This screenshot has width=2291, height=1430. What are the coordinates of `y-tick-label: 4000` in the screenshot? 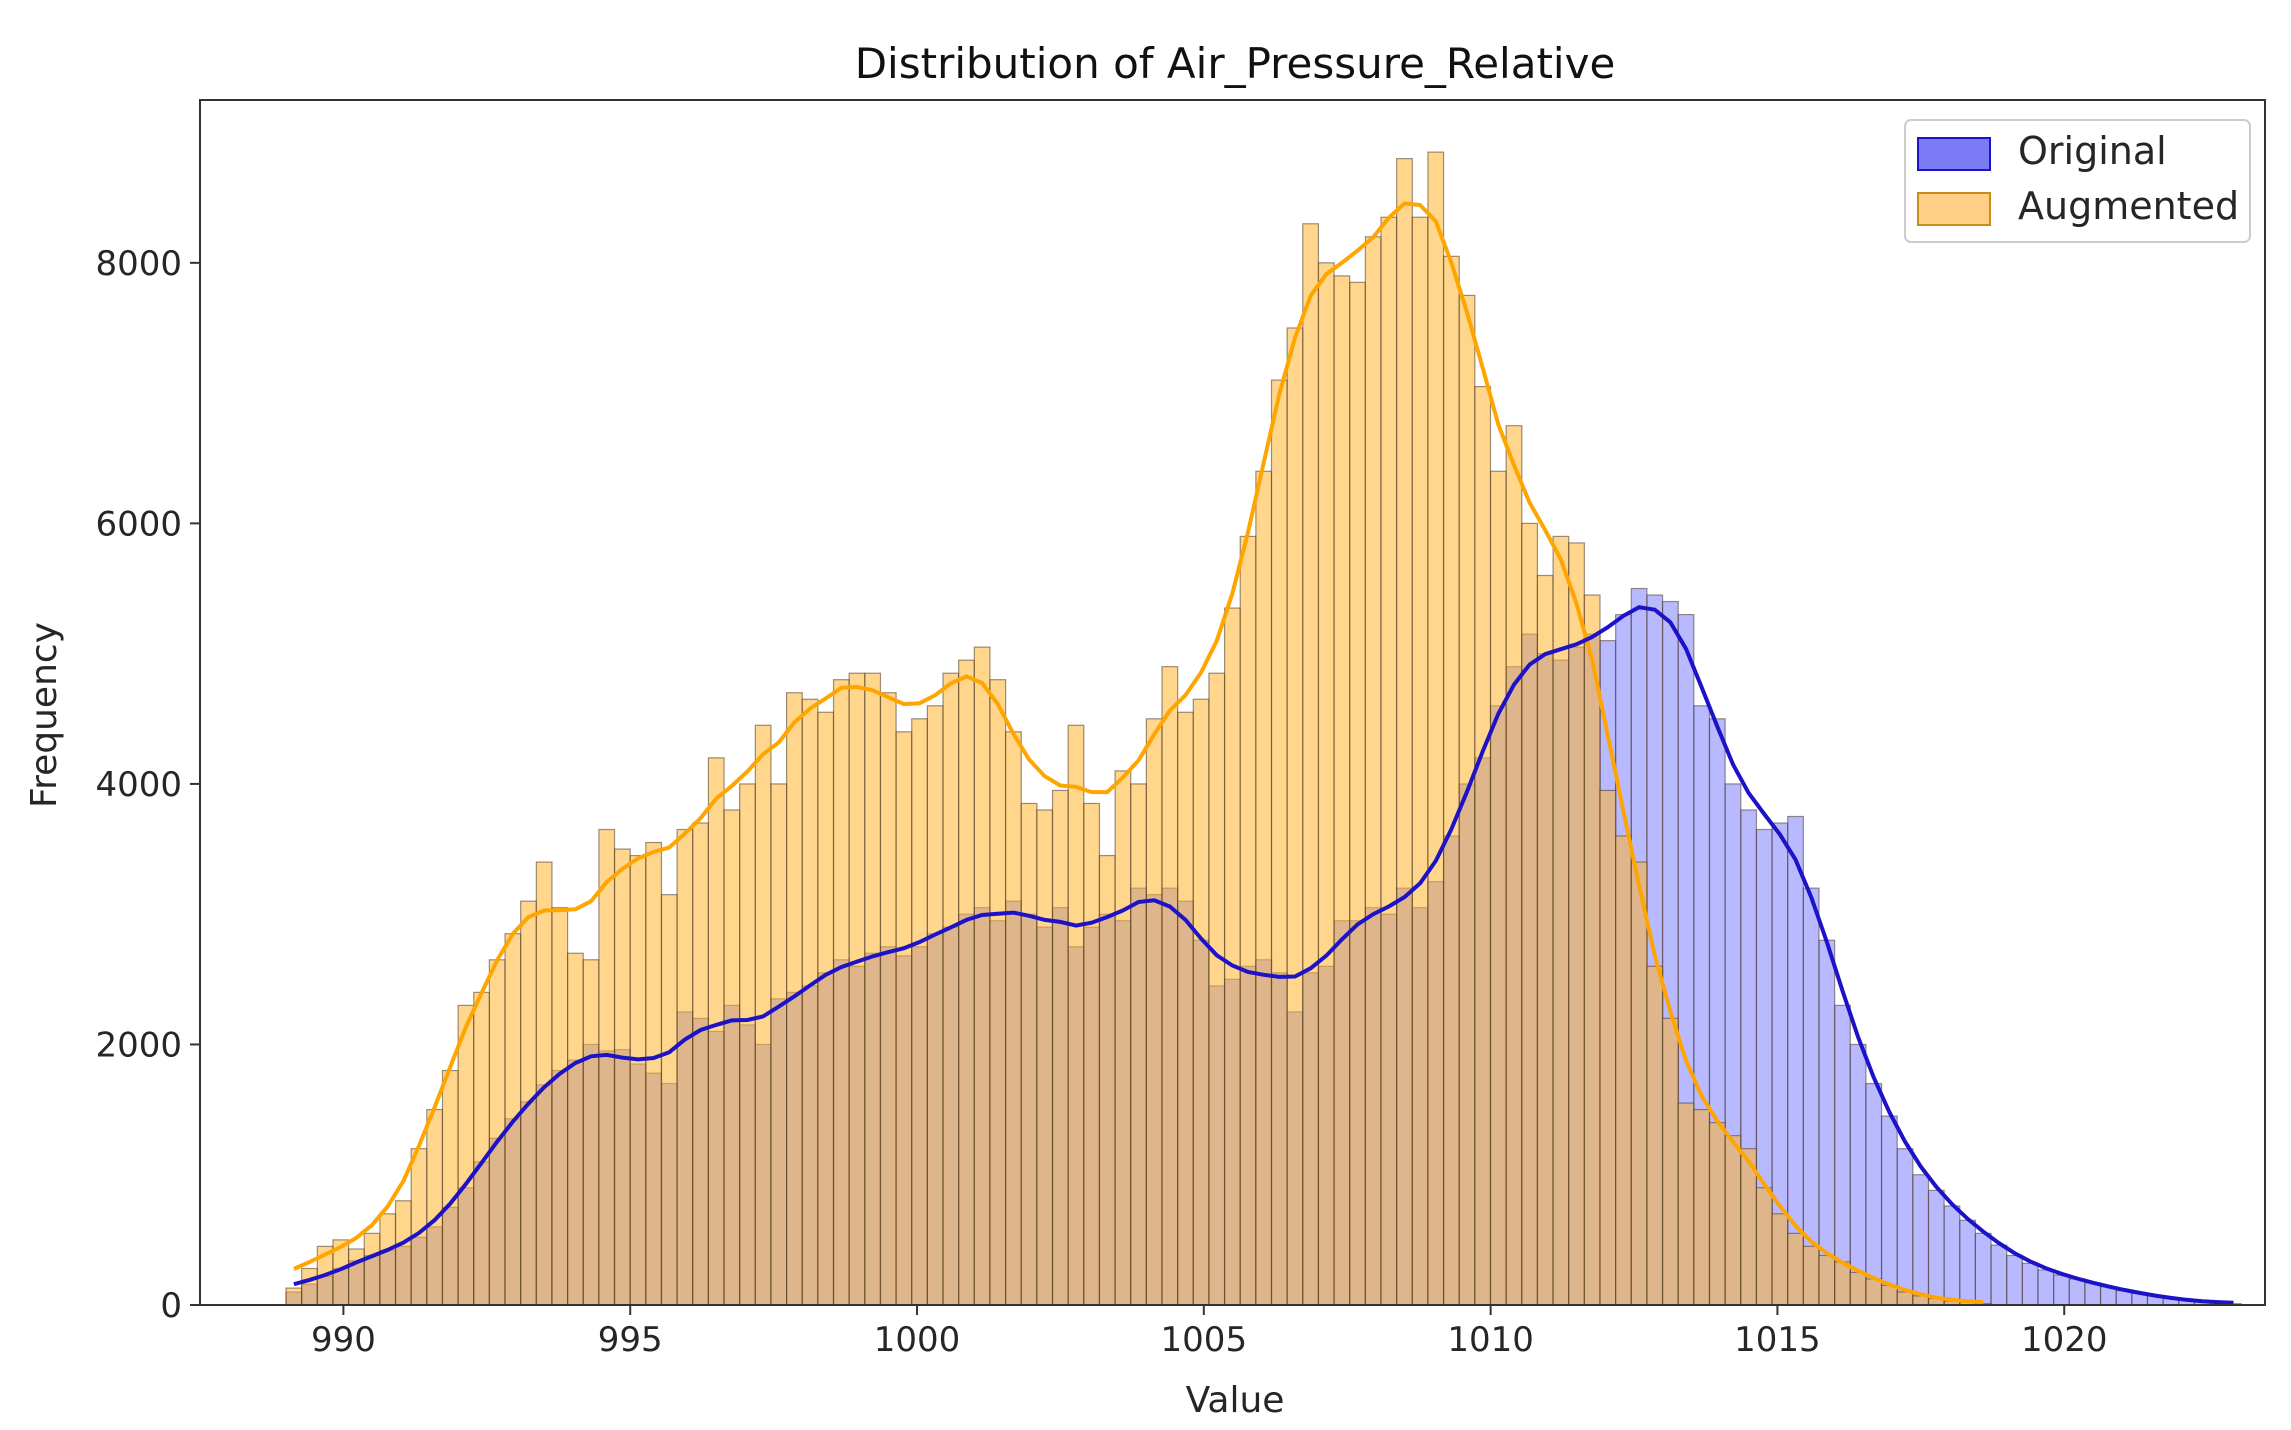 It's located at (138, 785).